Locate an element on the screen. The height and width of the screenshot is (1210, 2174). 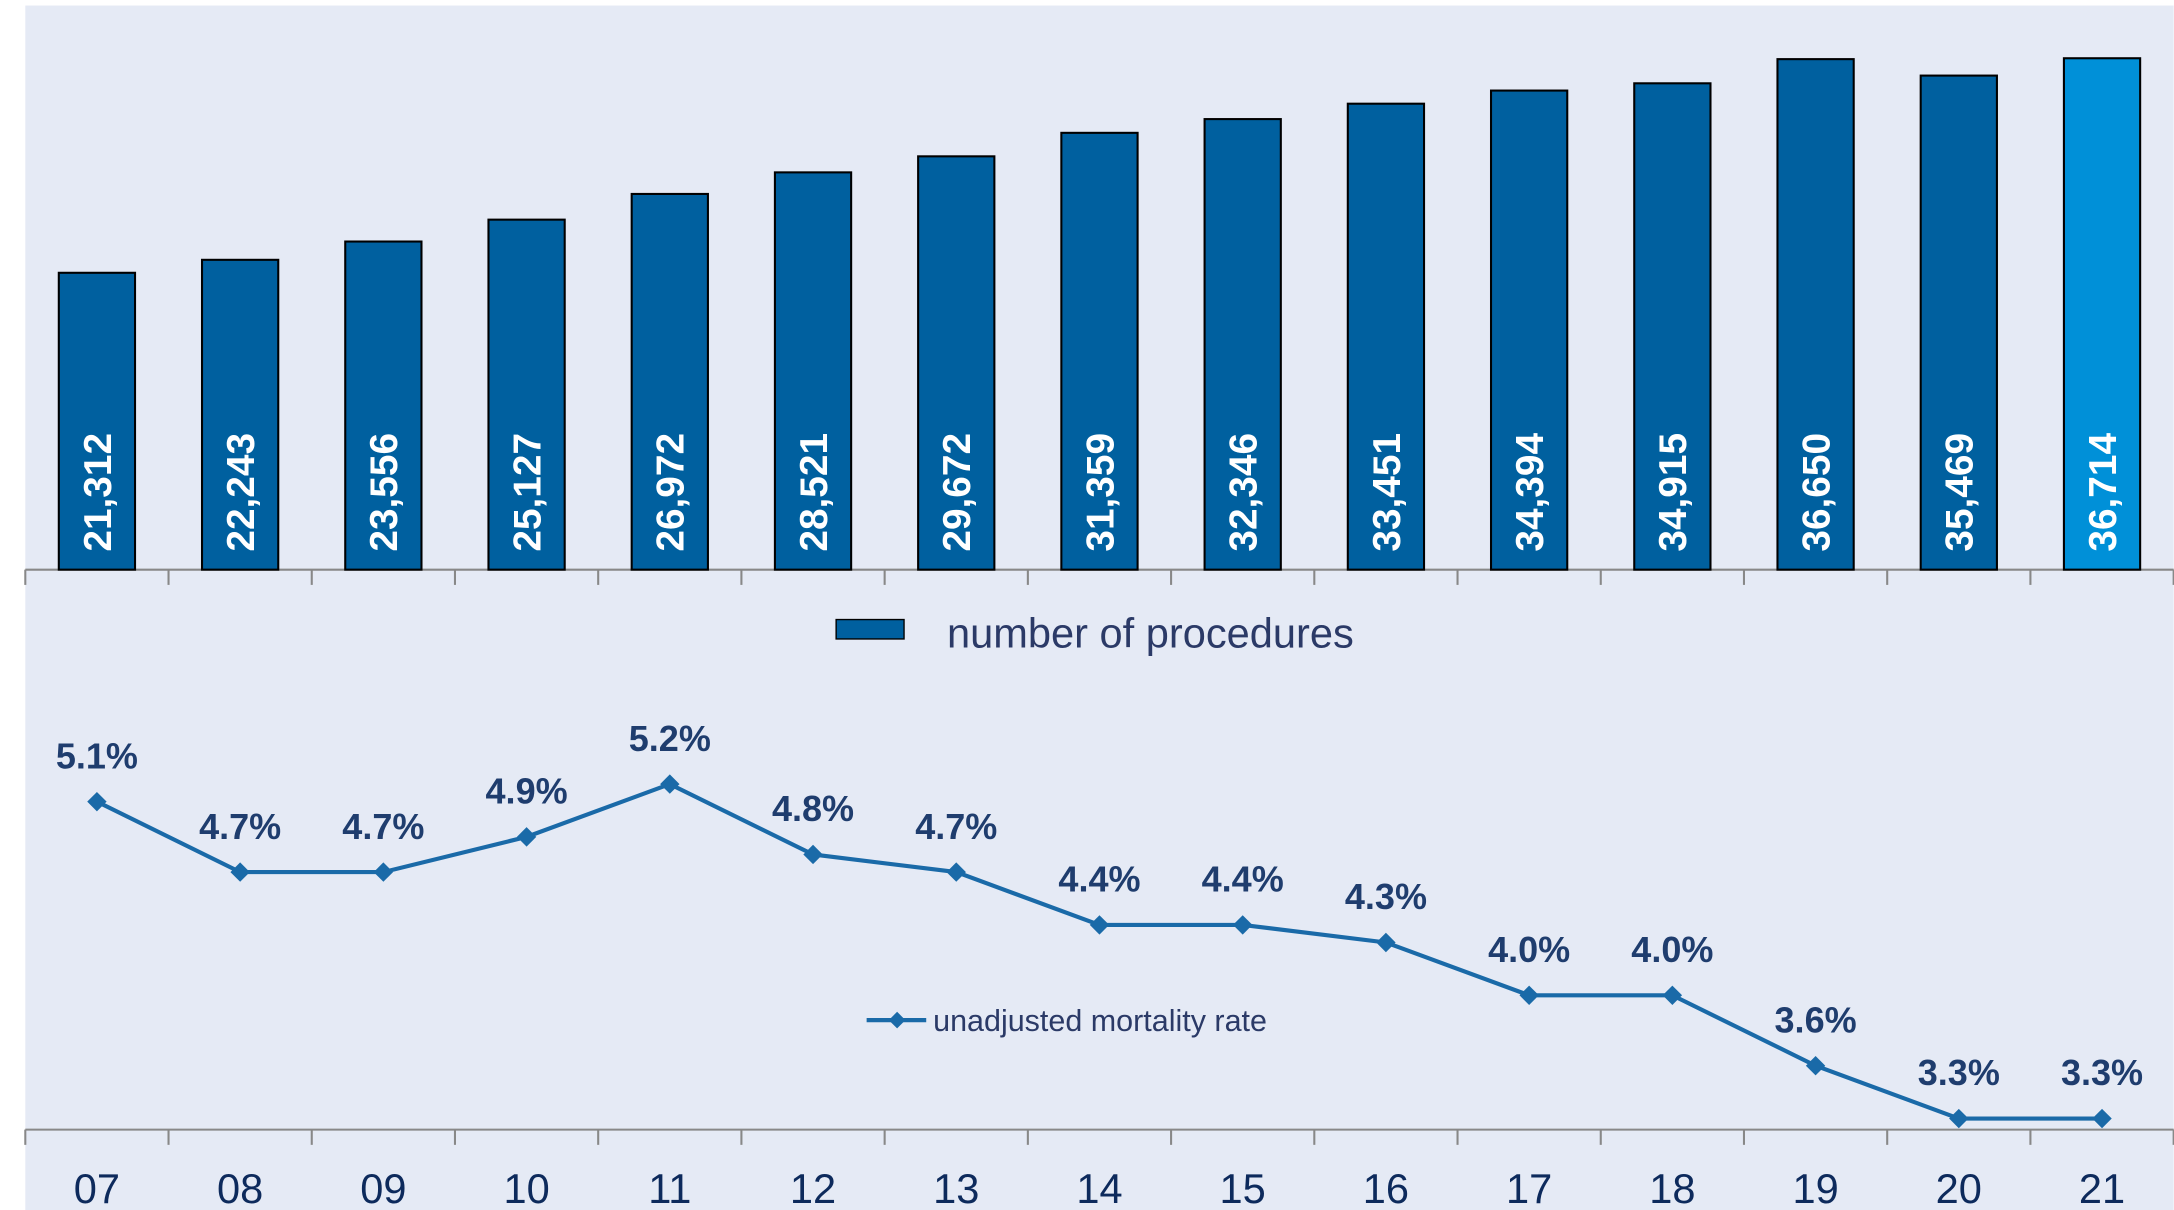
x-tick-label: 07 is located at coordinates (97, 1187).